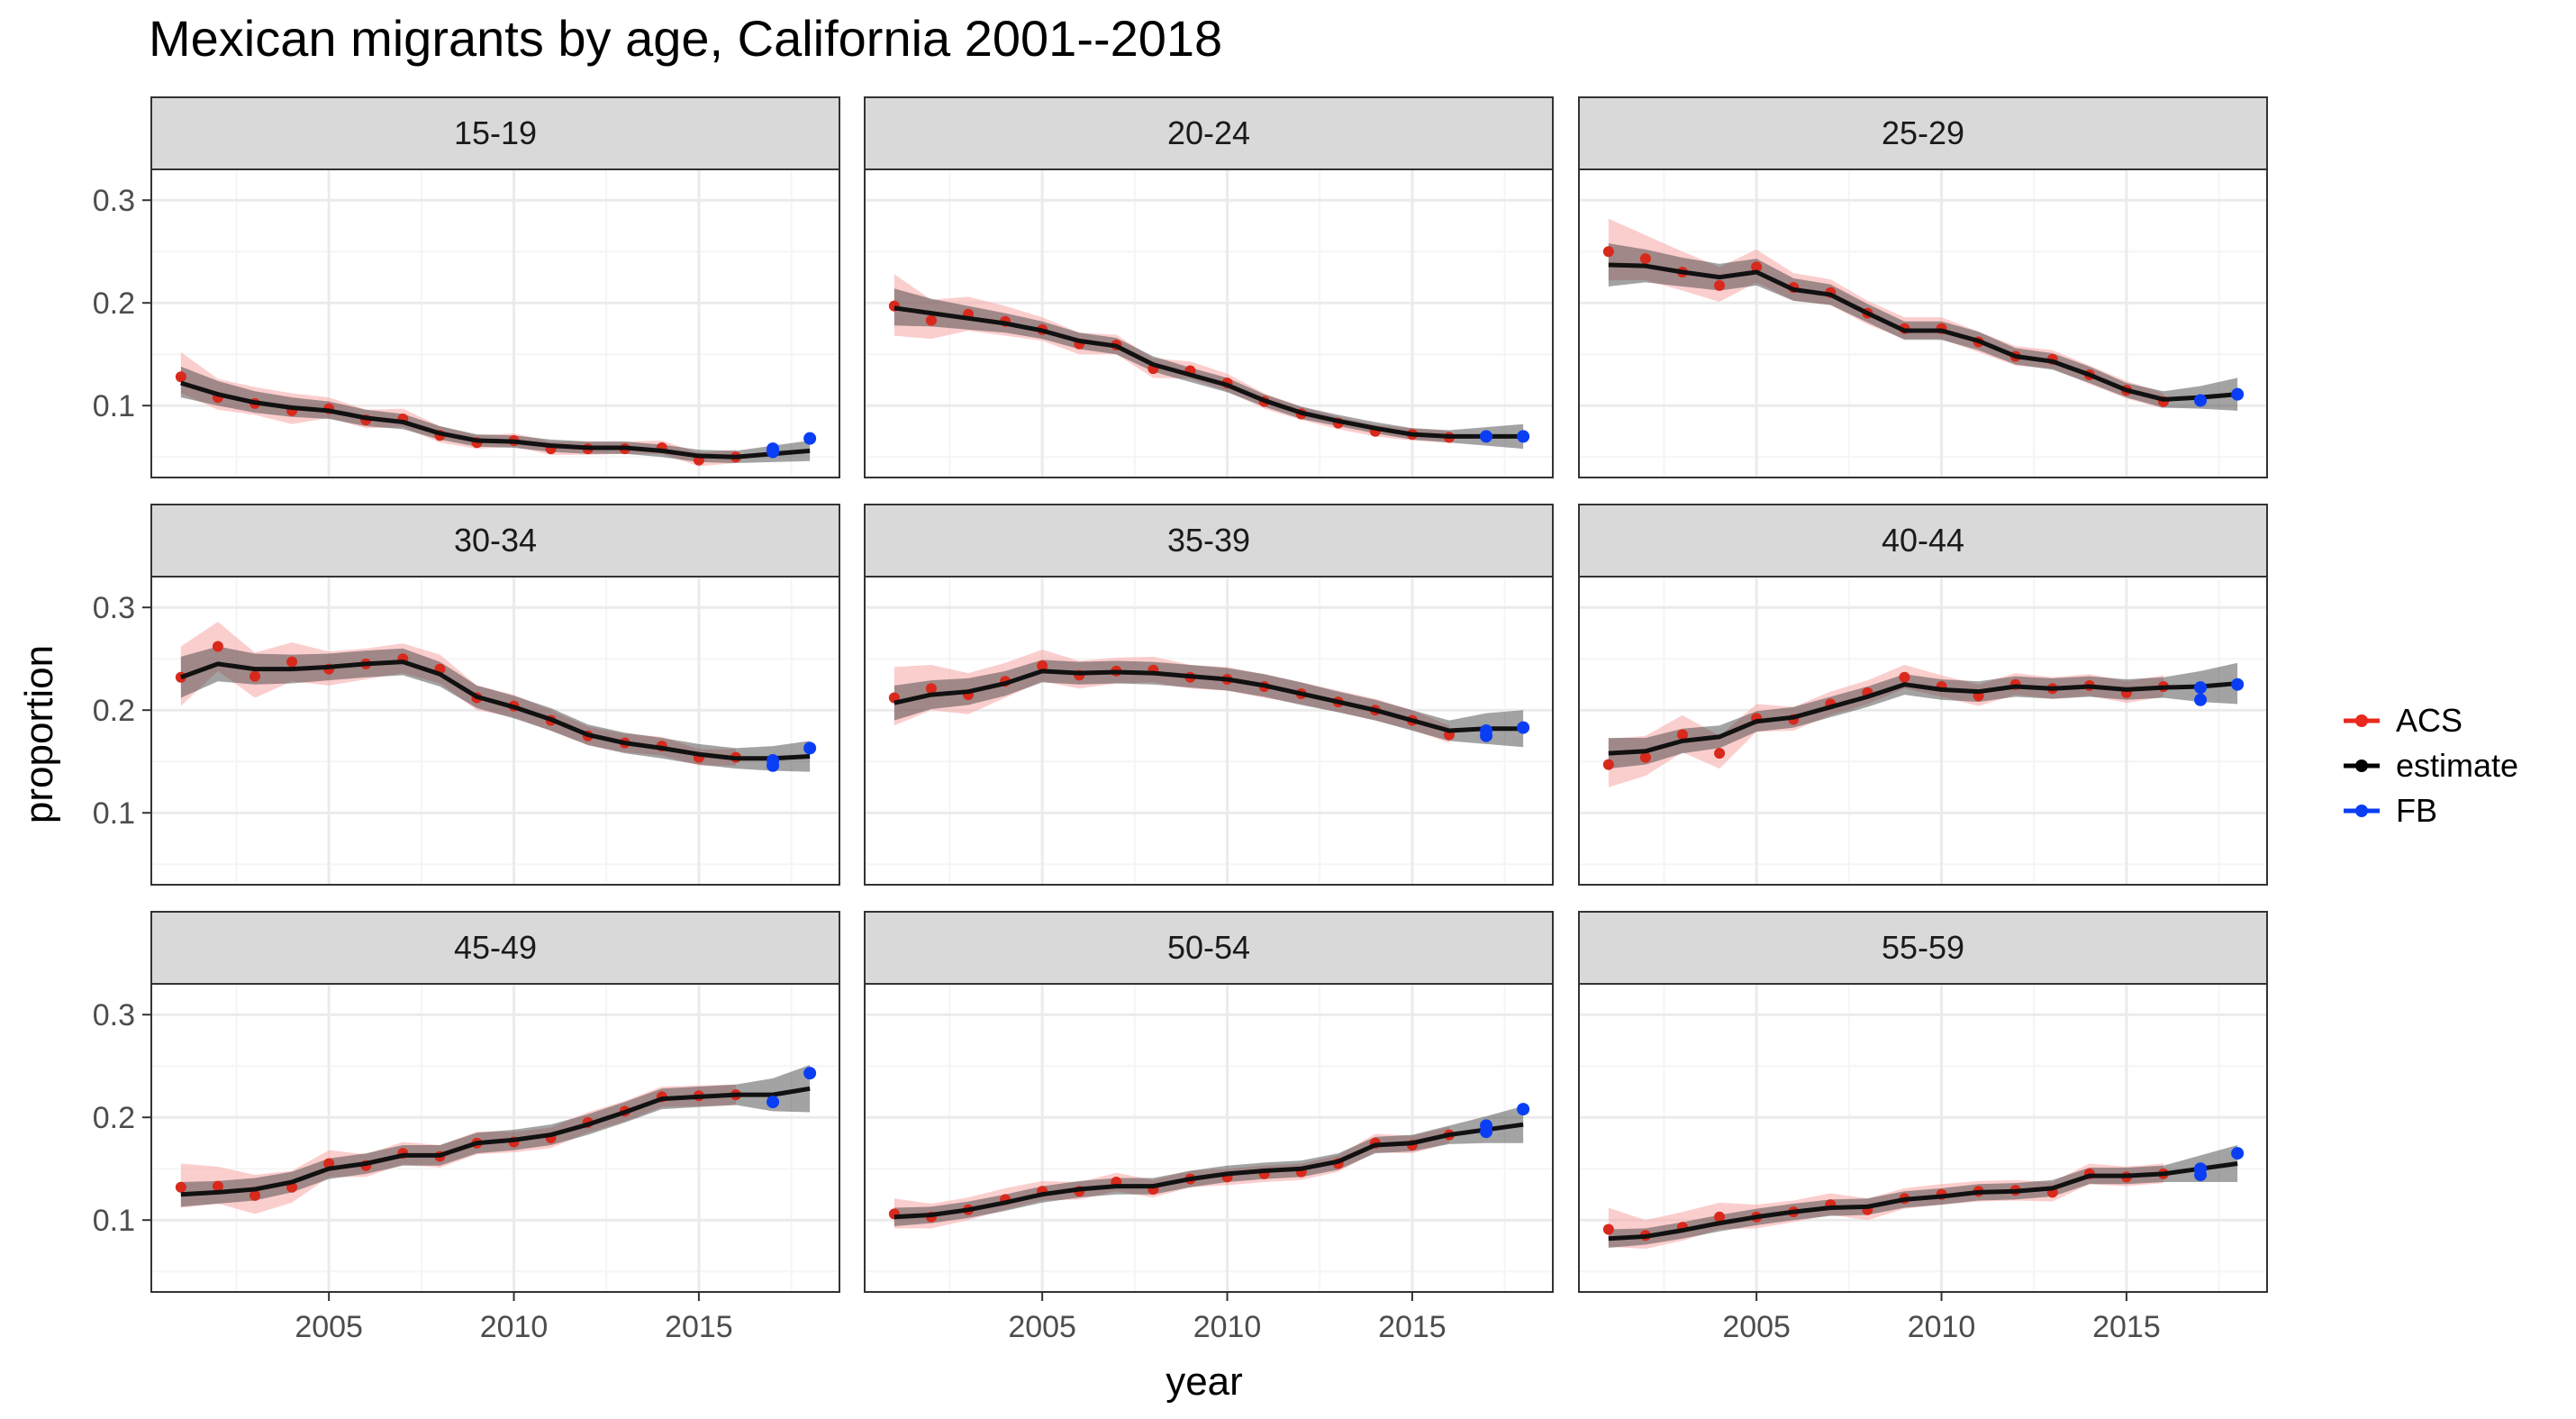  I want to click on strip-label: 55-59, so click(1923, 947).